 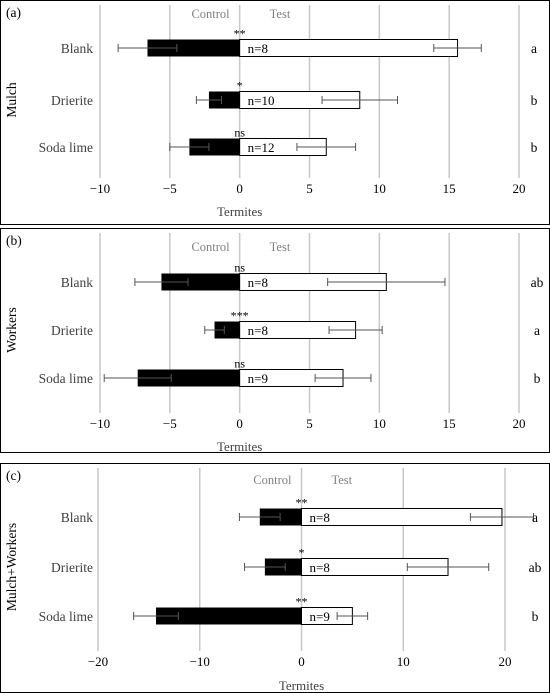 What do you see at coordinates (261, 147) in the screenshot?
I see `n-label: n=12` at bounding box center [261, 147].